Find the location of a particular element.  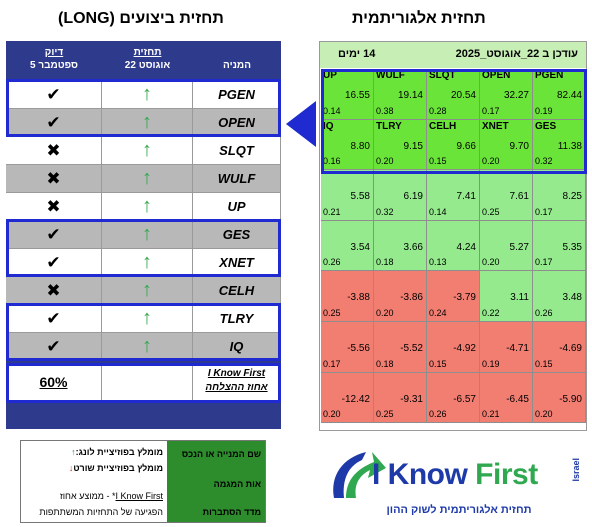

cross-icon: ✖ is located at coordinates (54, 207).